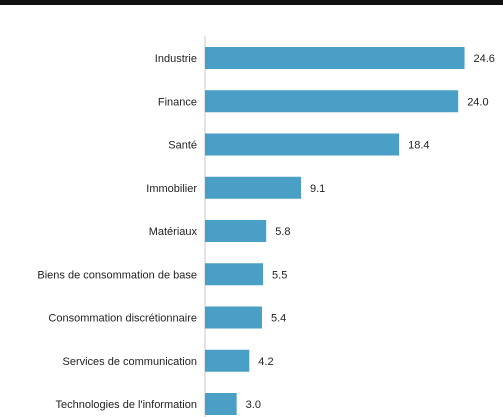  Describe the element at coordinates (177, 102) in the screenshot. I see `category-label: Finance` at that location.